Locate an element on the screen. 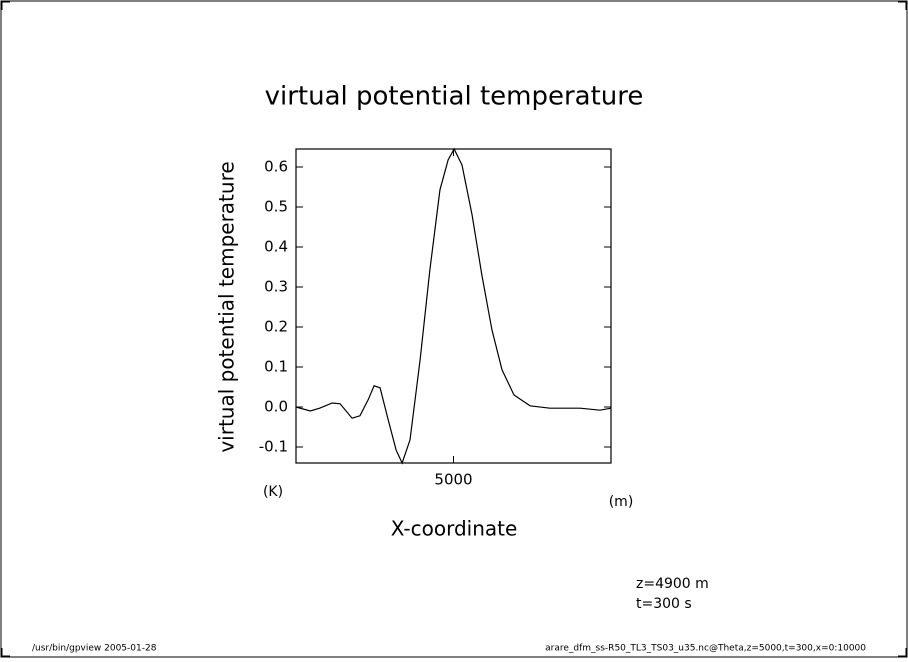  y-tick-label: 0.6 is located at coordinates (276, 167).